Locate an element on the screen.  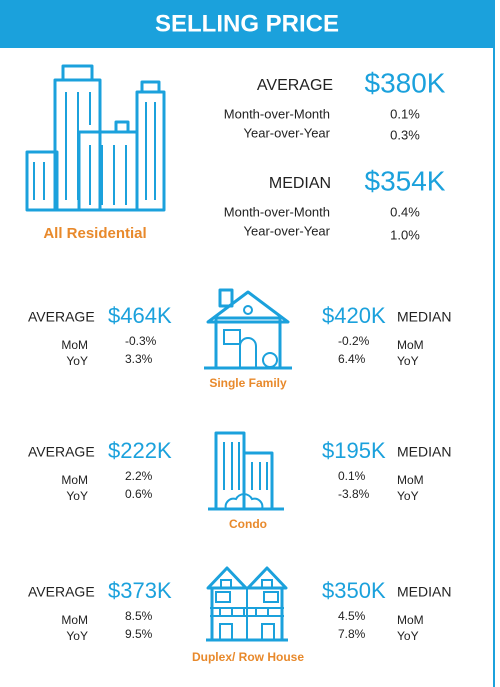
row-value: 2.2% is located at coordinates (139, 476).